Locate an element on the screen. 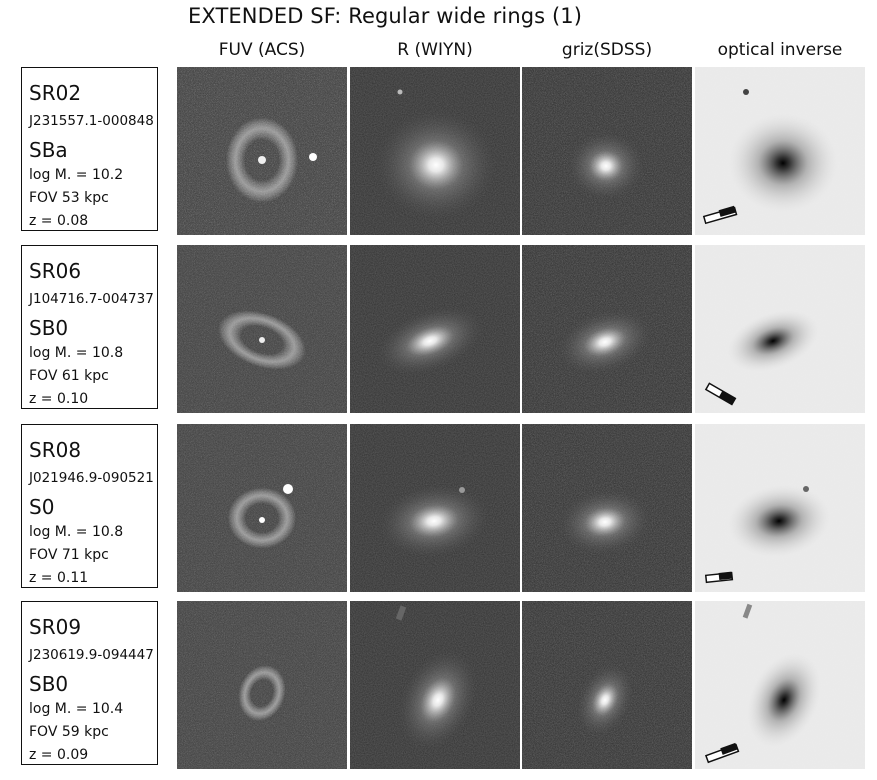 The image size is (877, 780). galaxy-mass: log M. = 10.2 is located at coordinates (76, 175).